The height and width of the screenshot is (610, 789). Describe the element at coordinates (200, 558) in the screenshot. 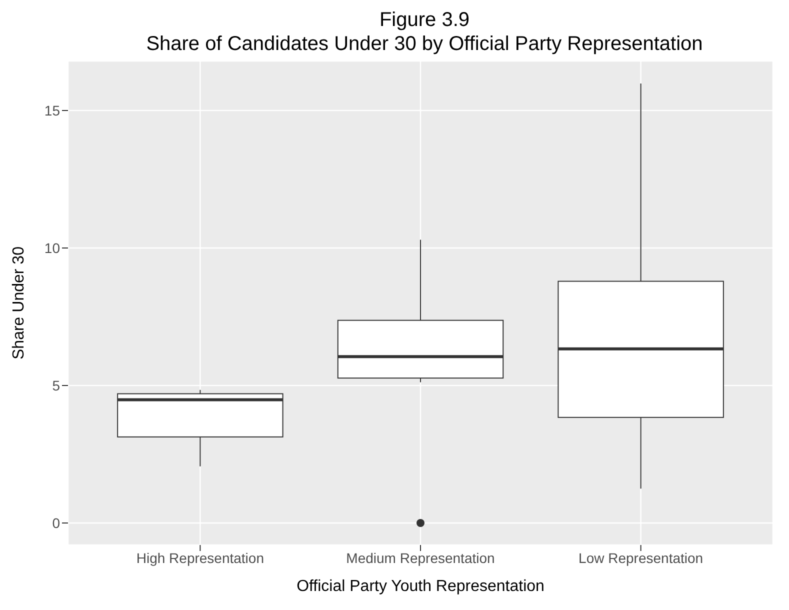

I see `x-tick-label: High Representation` at that location.